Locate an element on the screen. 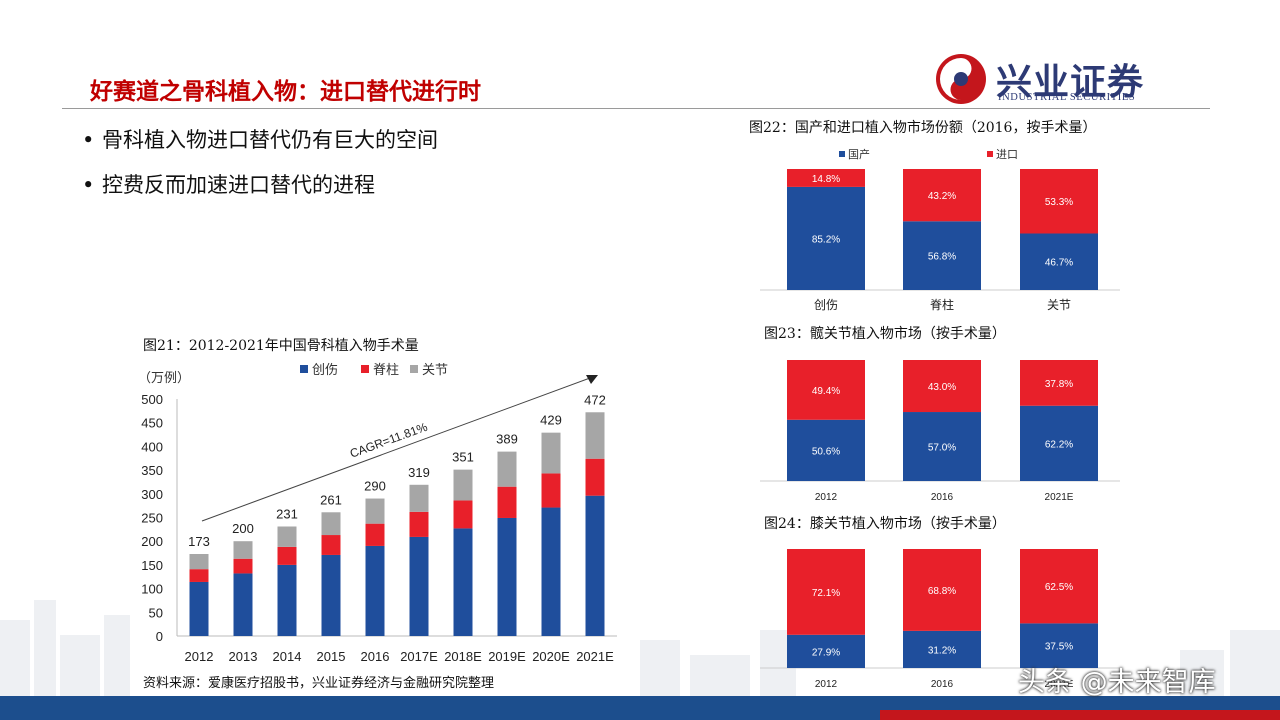 This screenshot has width=1280, height=720. fig23-caption: 图23：髋关节植入物市场（按手术量） is located at coordinates (885, 334).